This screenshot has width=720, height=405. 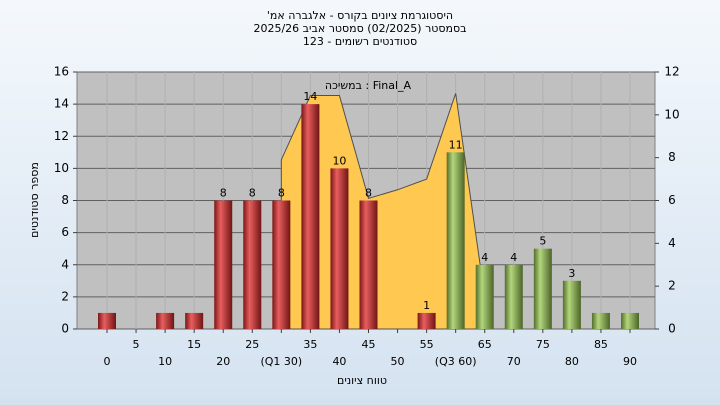 What do you see at coordinates (61, 104) in the screenshot?
I see `y-tick-label: 14` at bounding box center [61, 104].